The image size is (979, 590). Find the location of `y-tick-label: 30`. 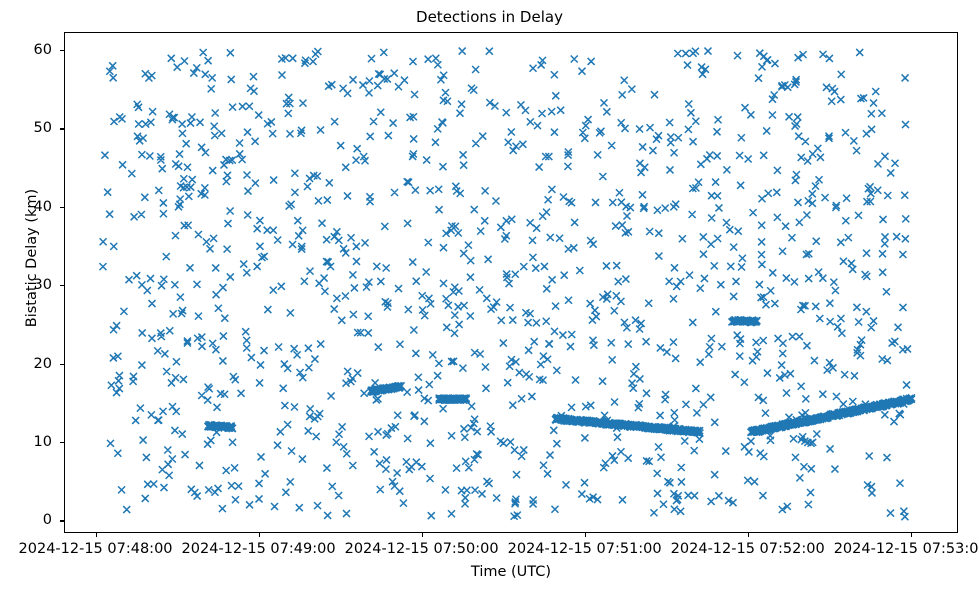

y-tick-label: 30 is located at coordinates (42, 285).